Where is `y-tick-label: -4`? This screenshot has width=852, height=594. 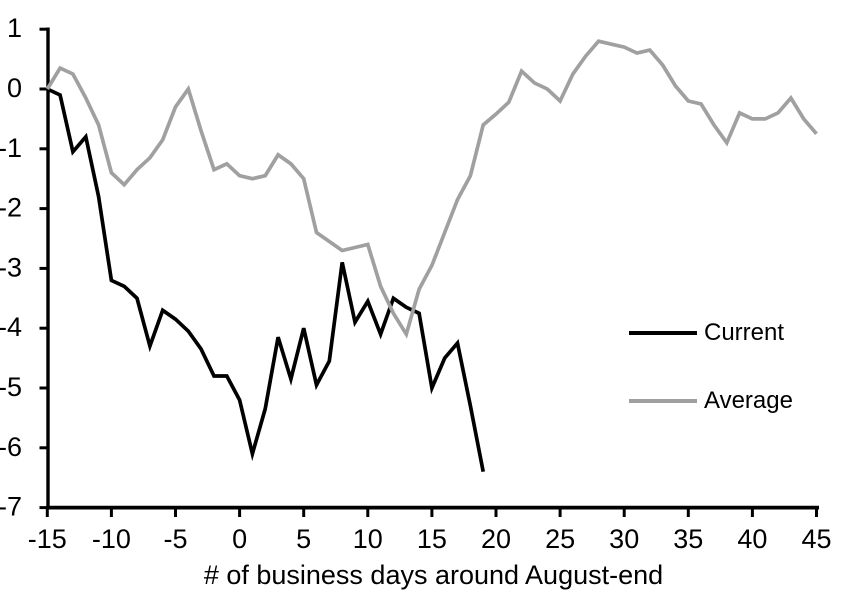 y-tick-label: -4 is located at coordinates (11, 327).